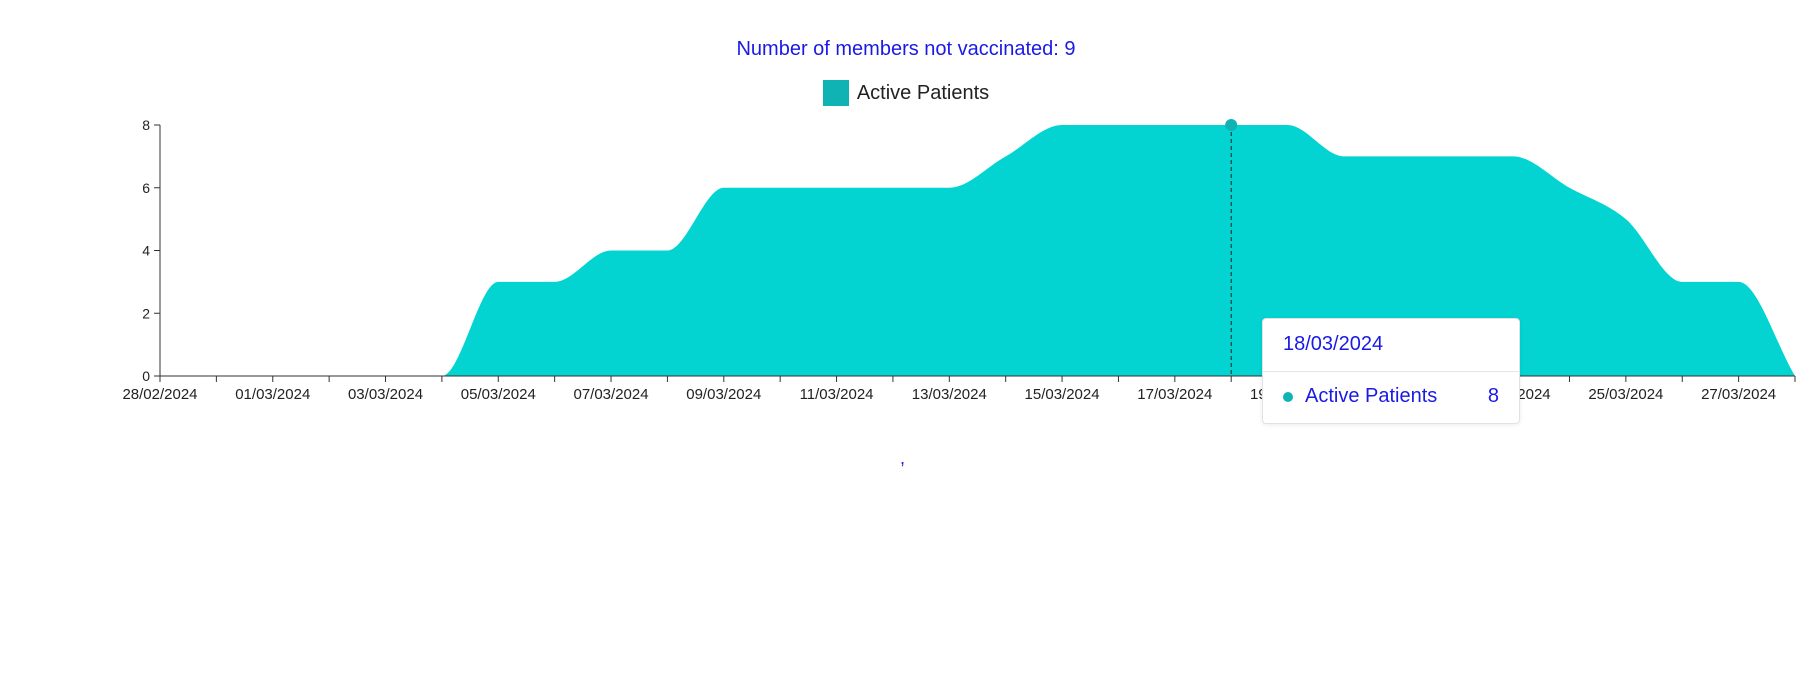 The width and height of the screenshot is (1812, 682). Describe the element at coordinates (146, 188) in the screenshot. I see `y-tick-label: 6` at that location.